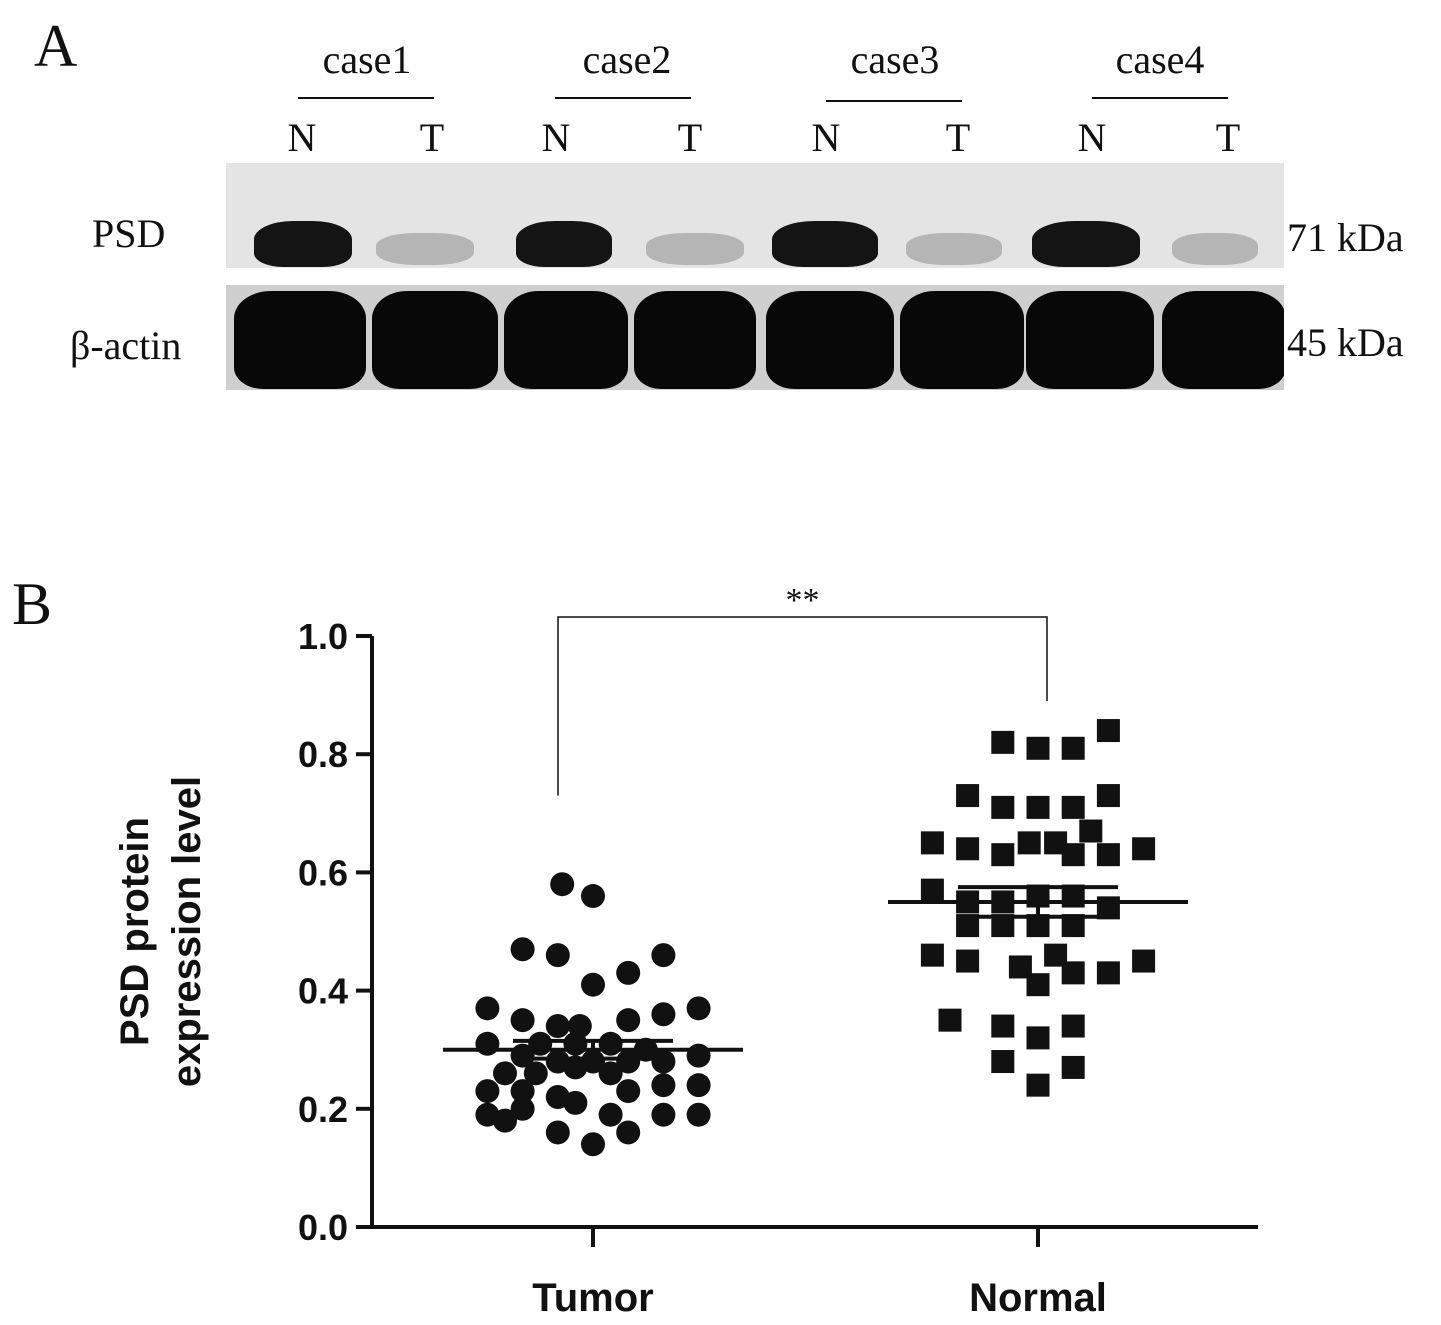  I want to click on blot-row-label-psd: PSD, so click(129, 233).